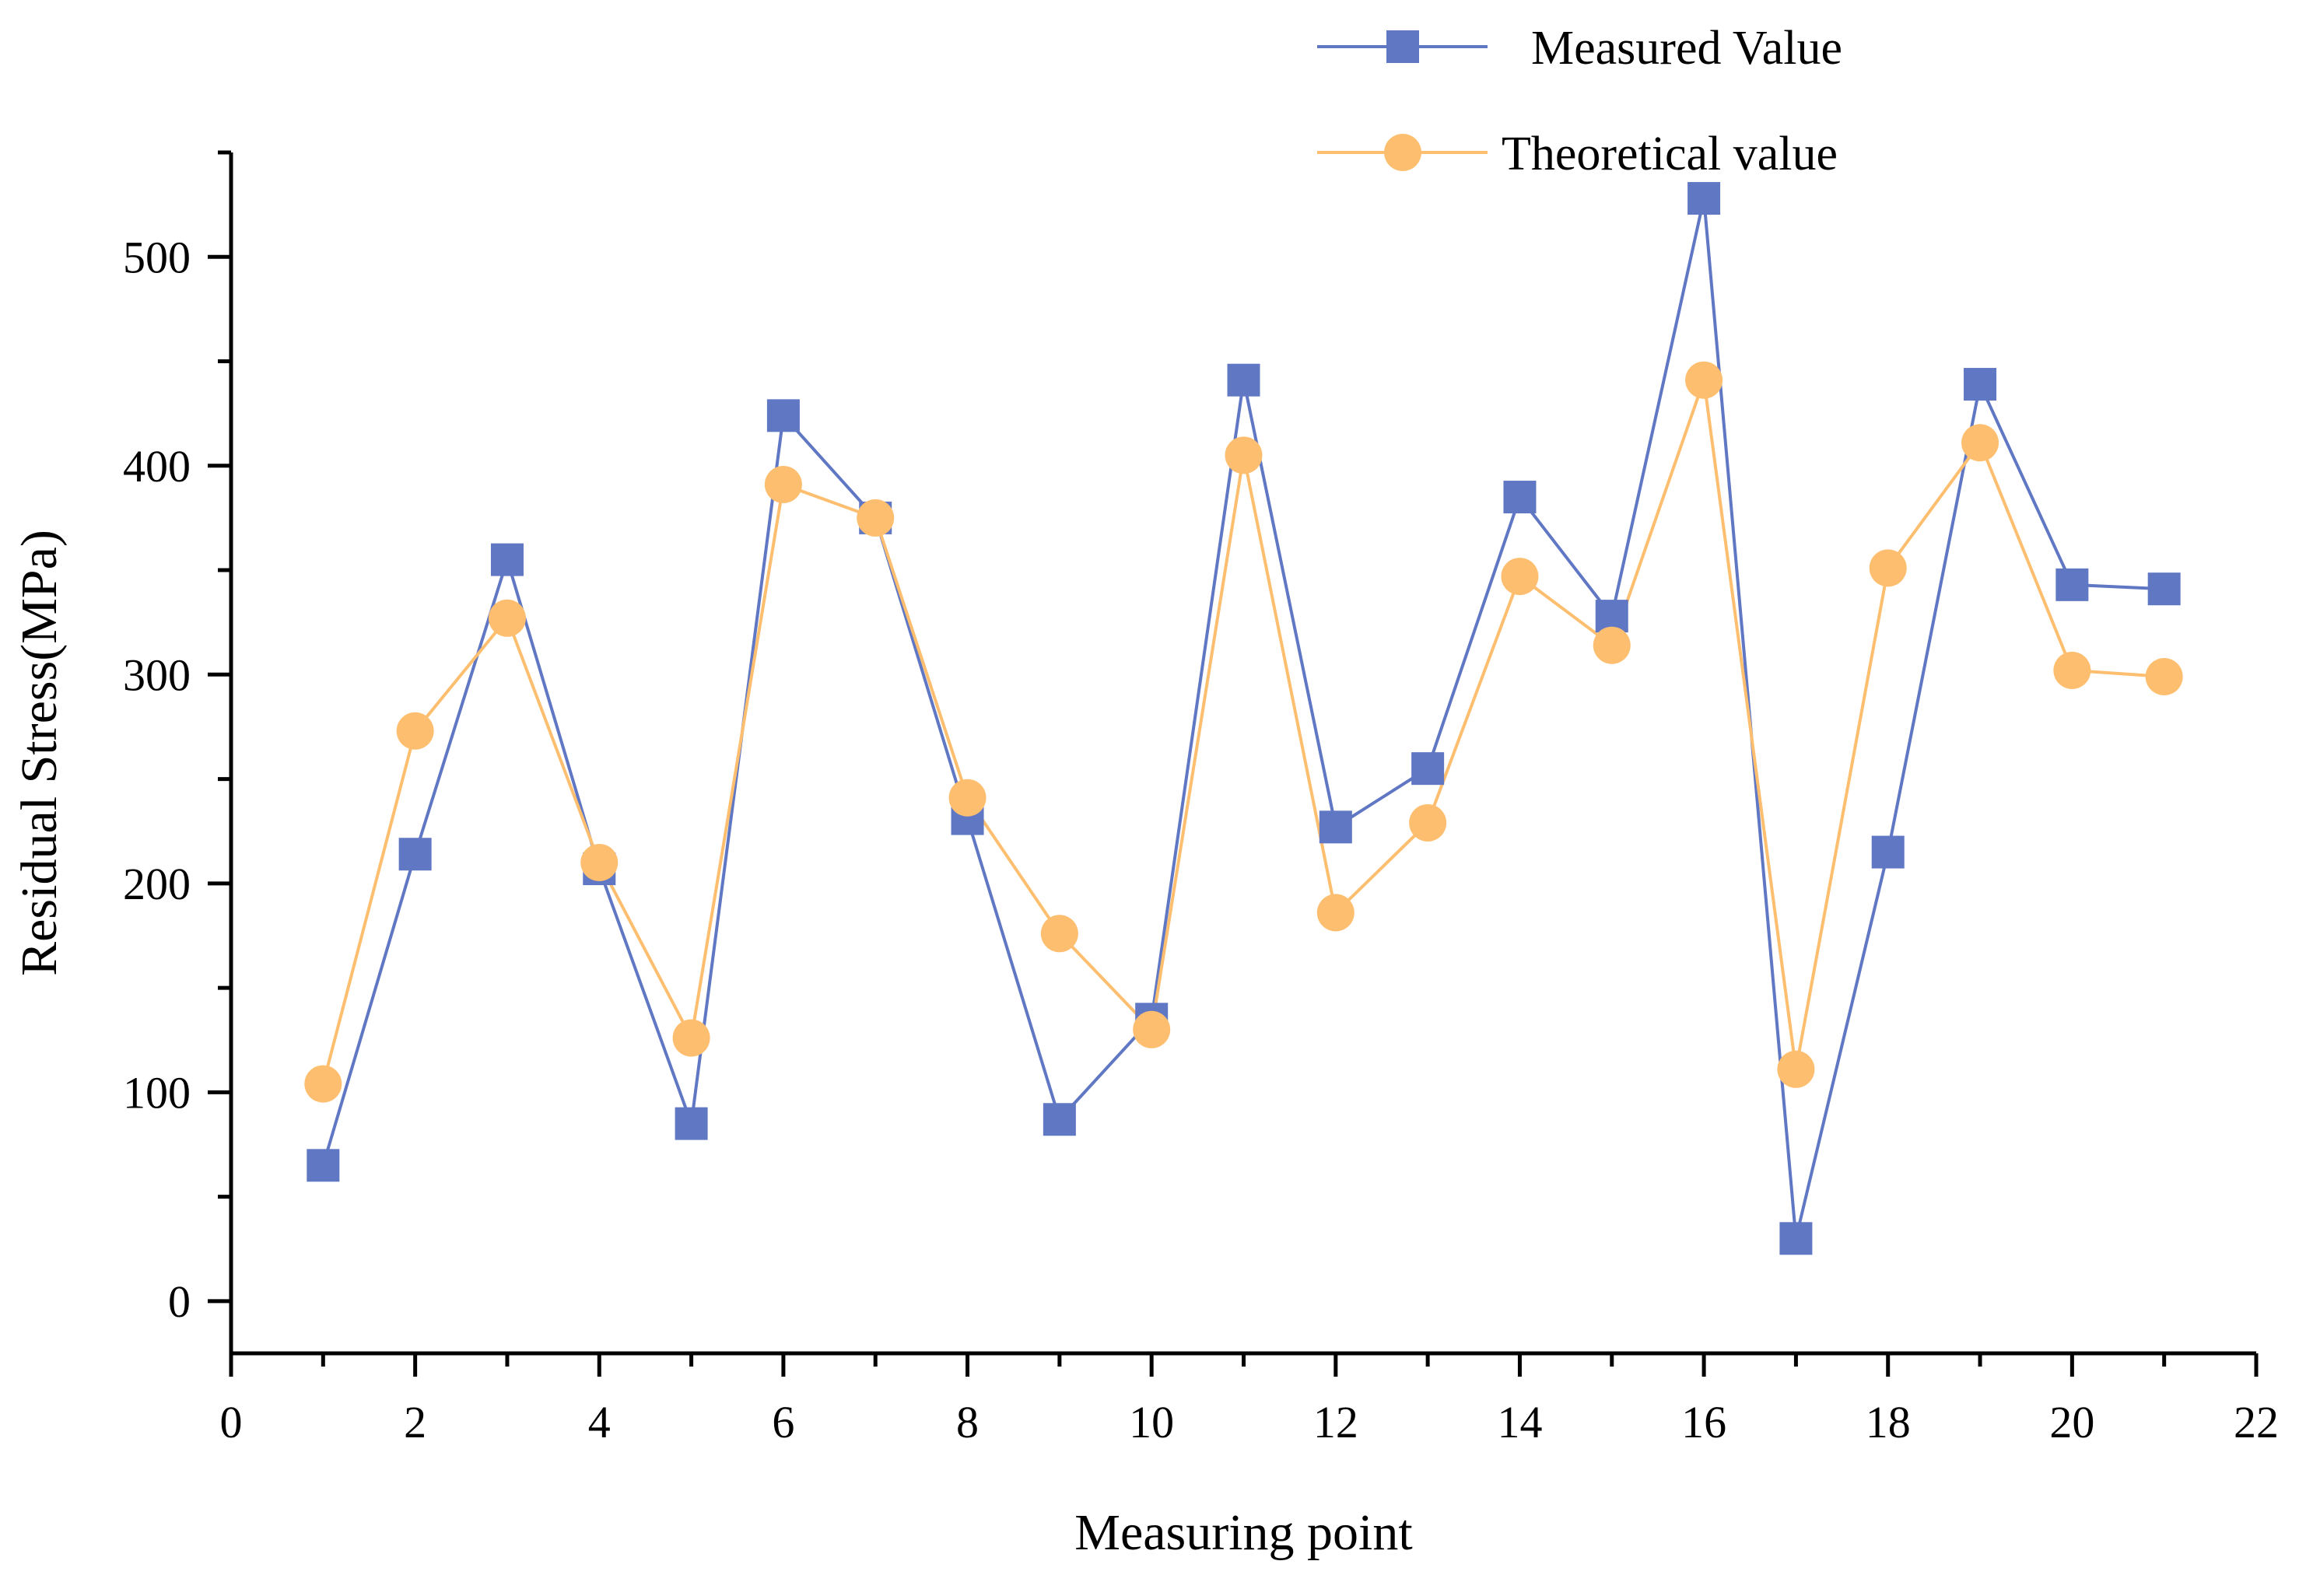  I want to click on x-tick-label: 16, so click(1703, 1422).